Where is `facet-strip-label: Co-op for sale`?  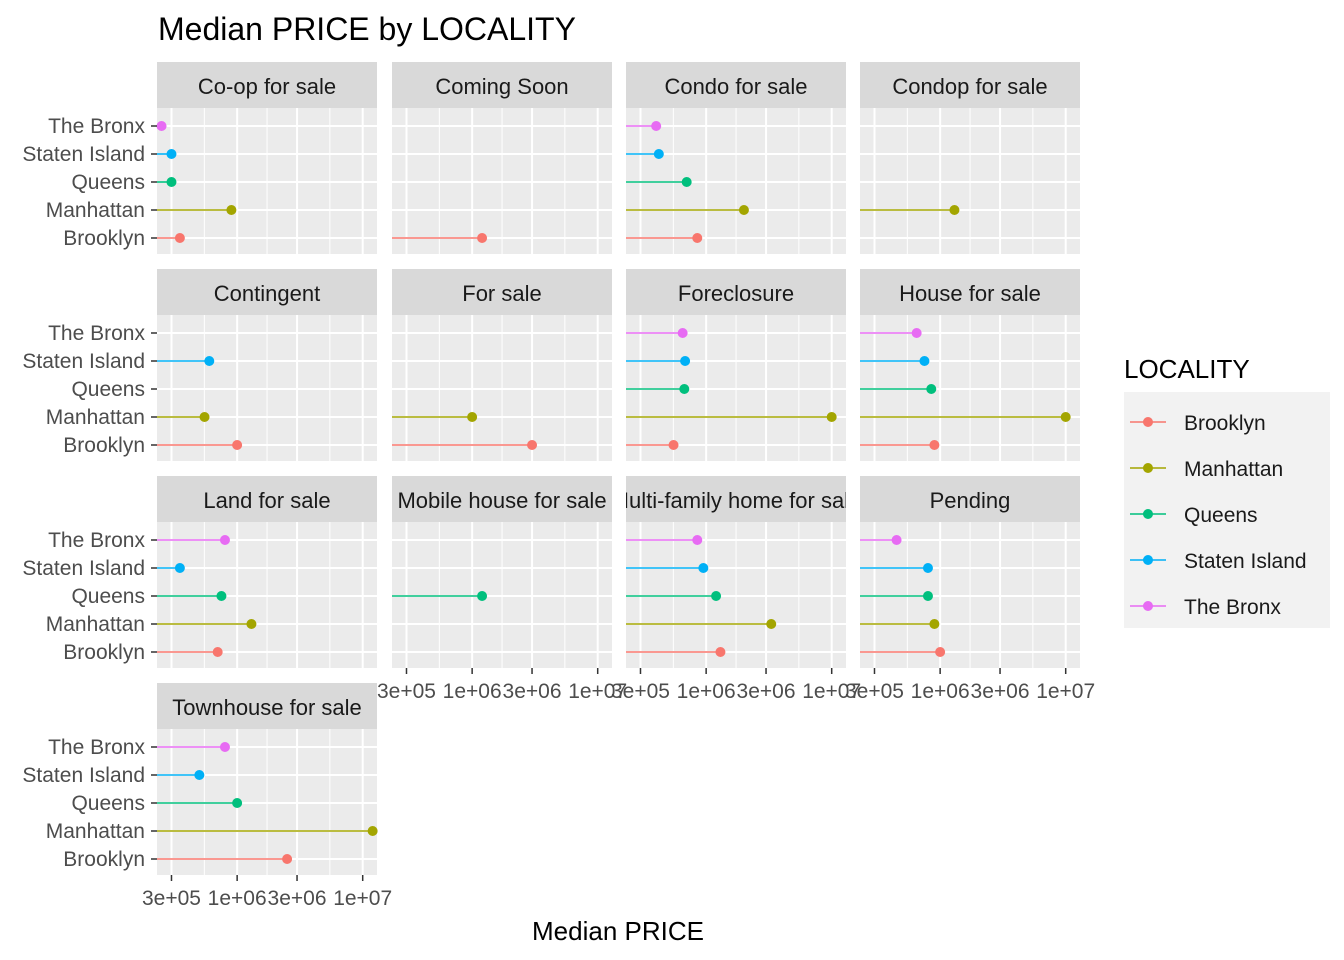
facet-strip-label: Co-op for sale is located at coordinates (267, 86).